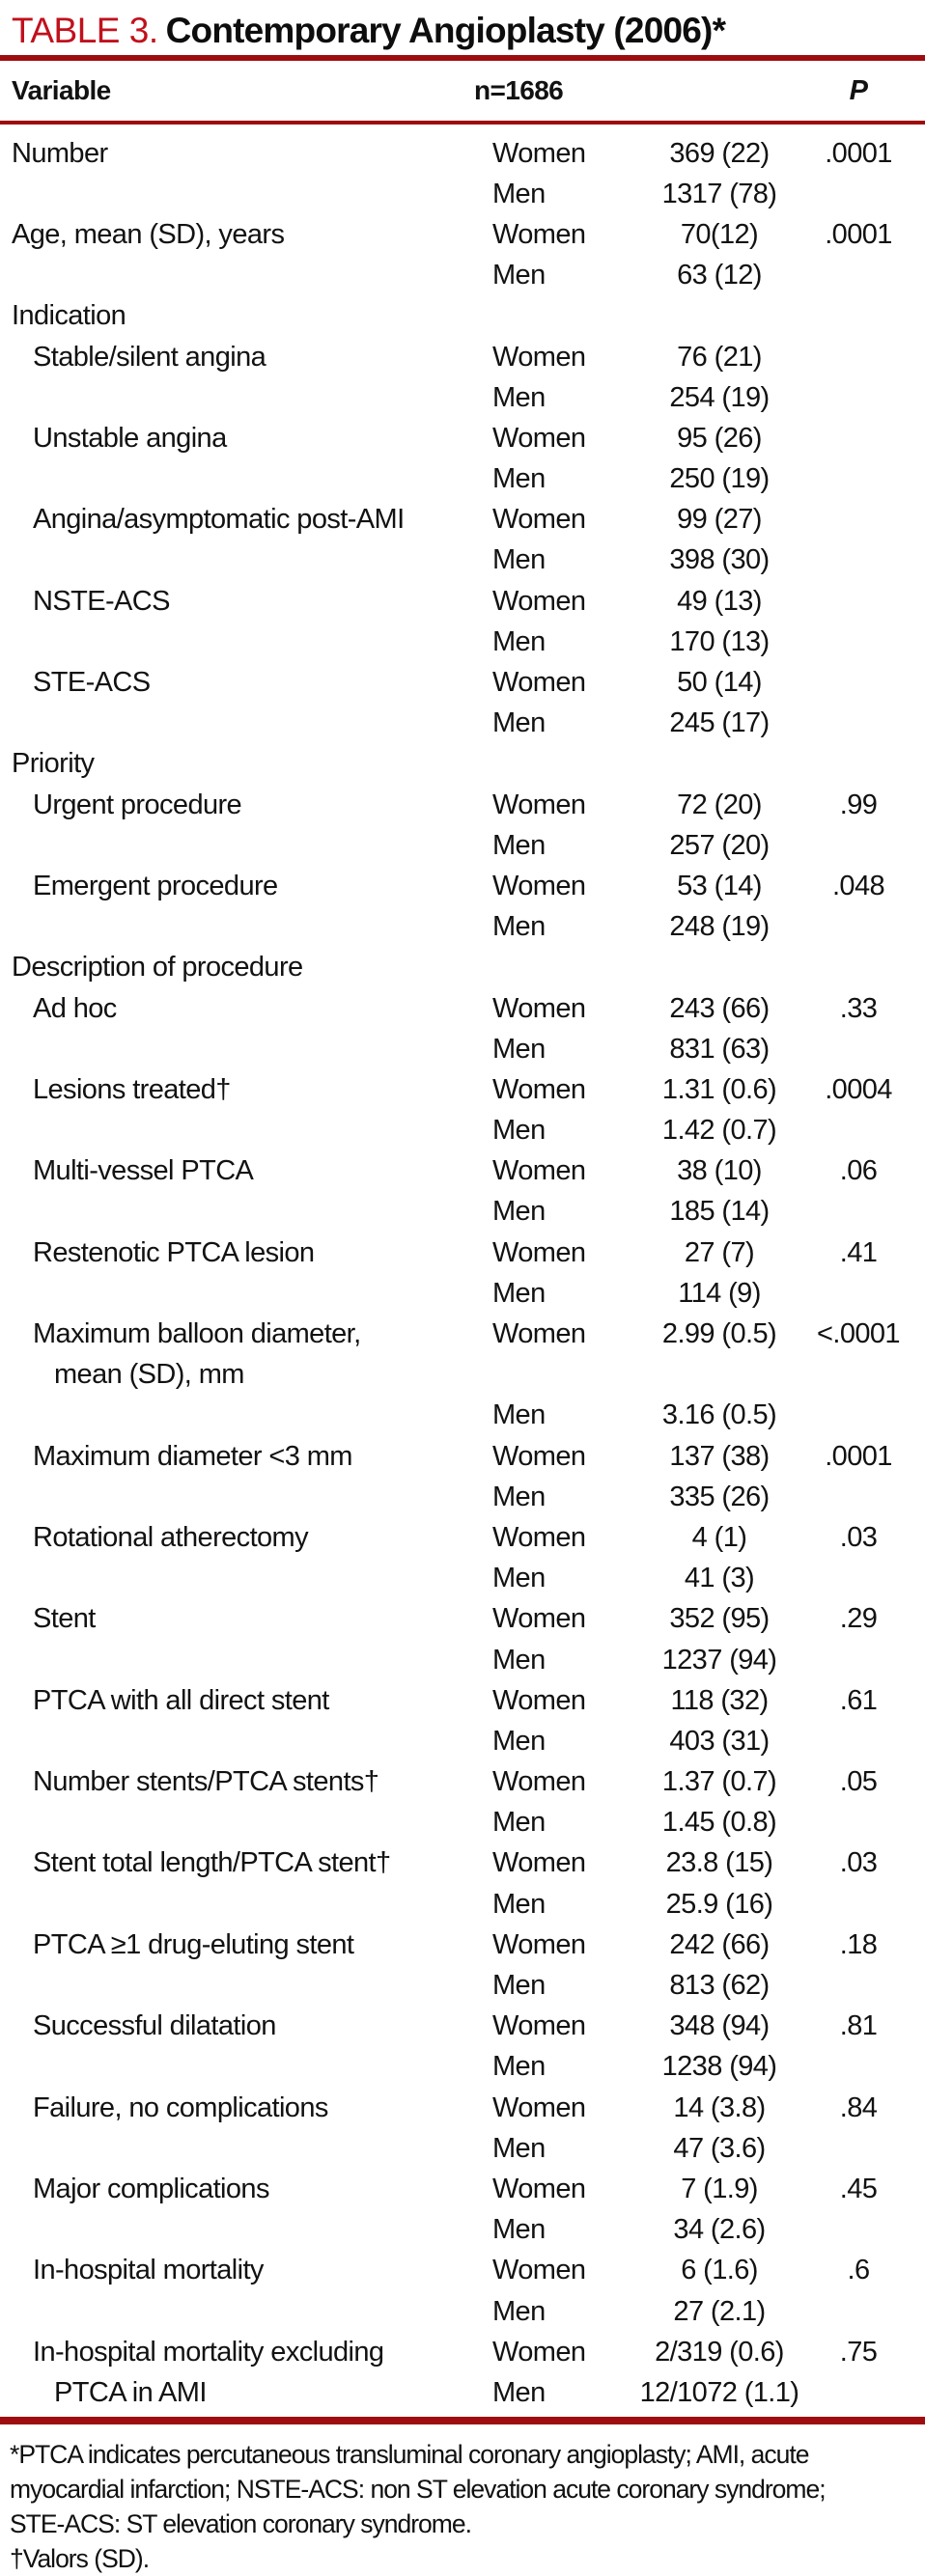 Image resolution: width=925 pixels, height=2576 pixels. I want to click on top-rule, so click(463, 58).